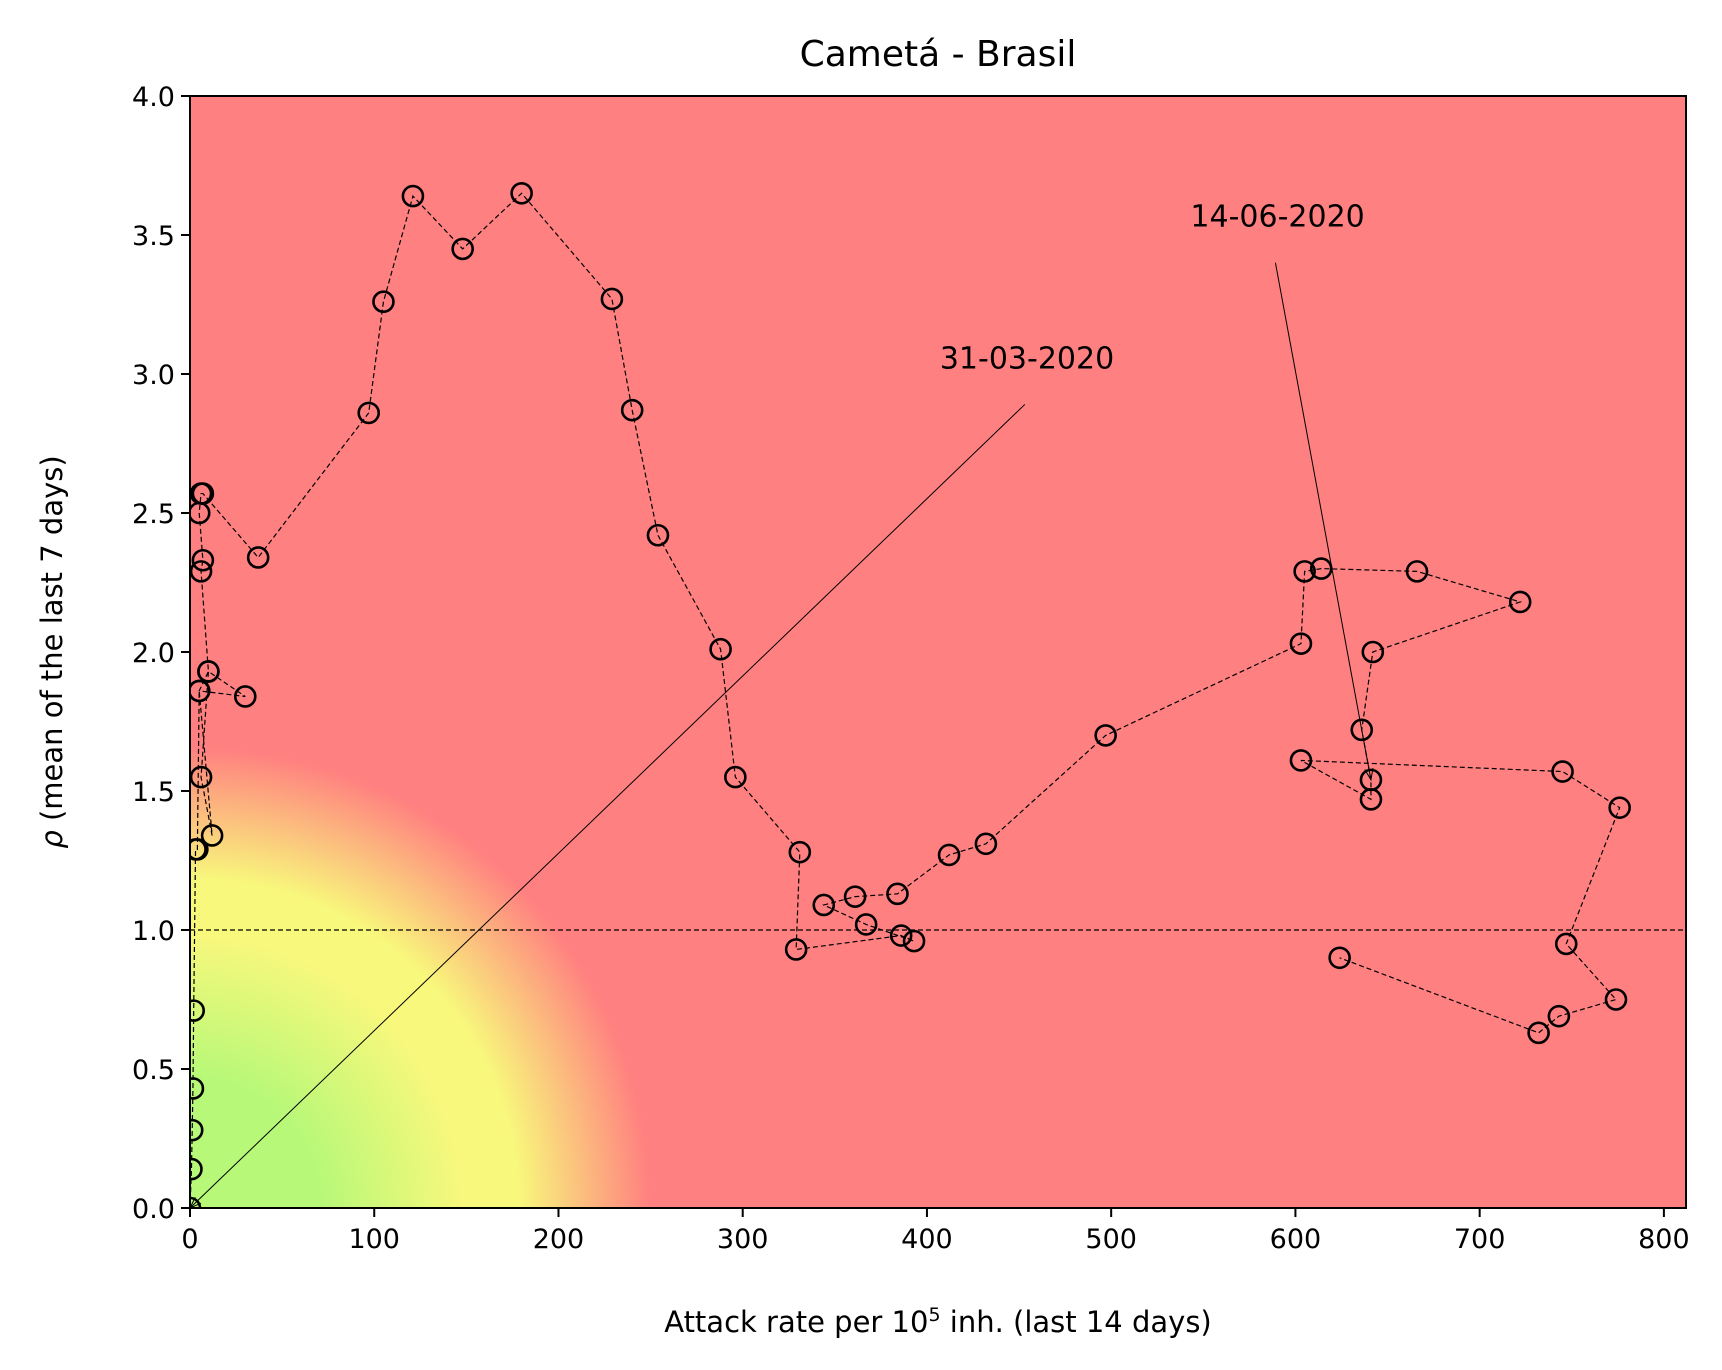 The height and width of the screenshot is (1370, 1722). What do you see at coordinates (743, 1239) in the screenshot?
I see `x-tick-label: 300` at bounding box center [743, 1239].